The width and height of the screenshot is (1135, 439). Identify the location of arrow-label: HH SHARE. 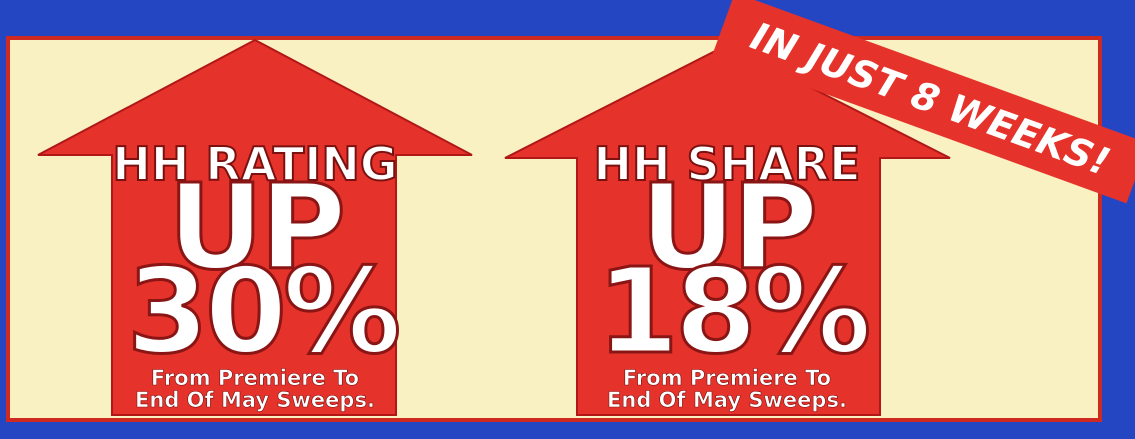
(726, 164).